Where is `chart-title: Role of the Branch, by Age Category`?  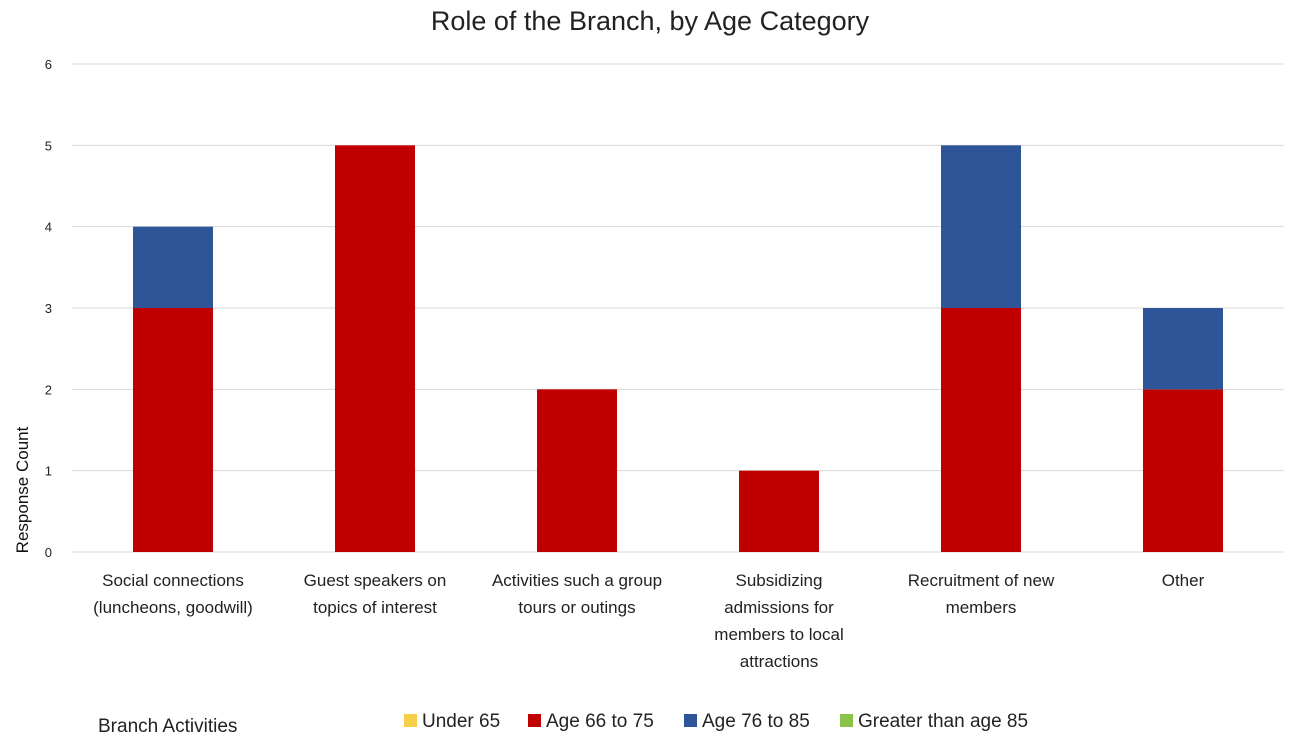 chart-title: Role of the Branch, by Age Category is located at coordinates (650, 21).